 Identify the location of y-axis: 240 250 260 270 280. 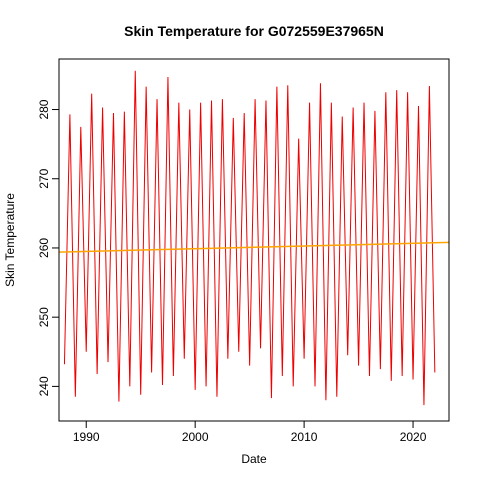
(48, 247).